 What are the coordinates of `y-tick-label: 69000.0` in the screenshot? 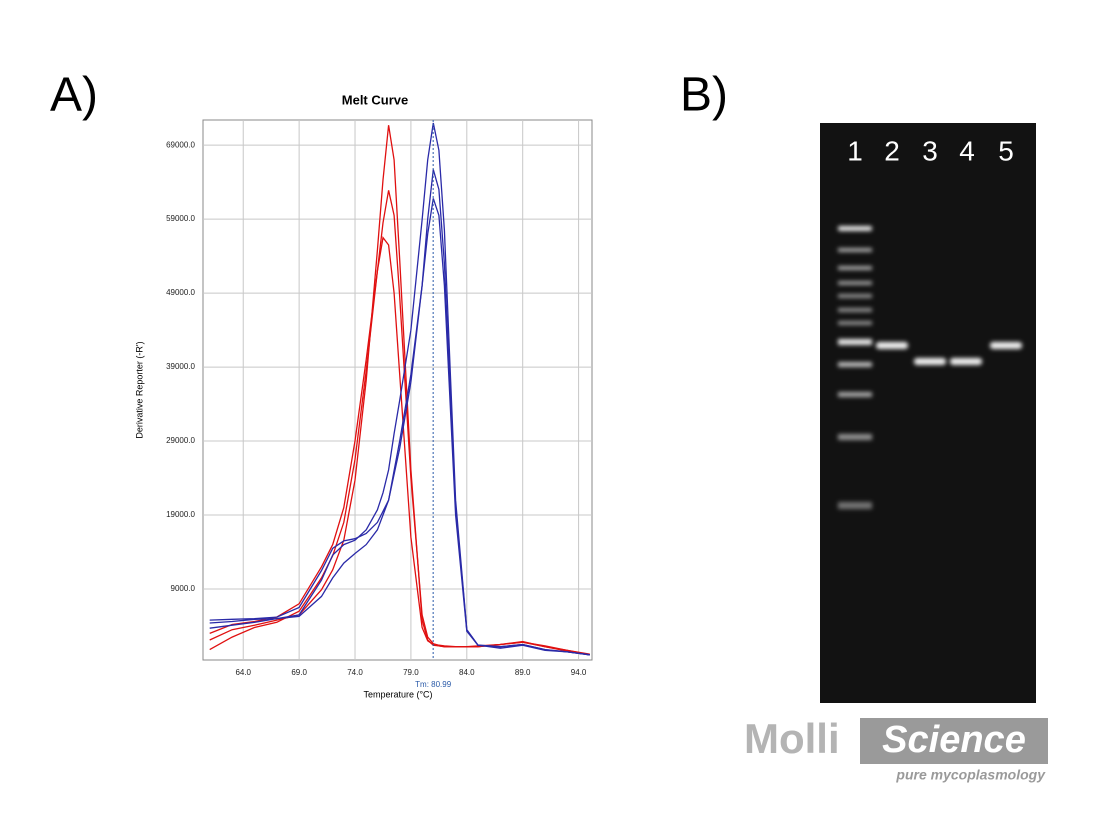 It's located at (180, 144).